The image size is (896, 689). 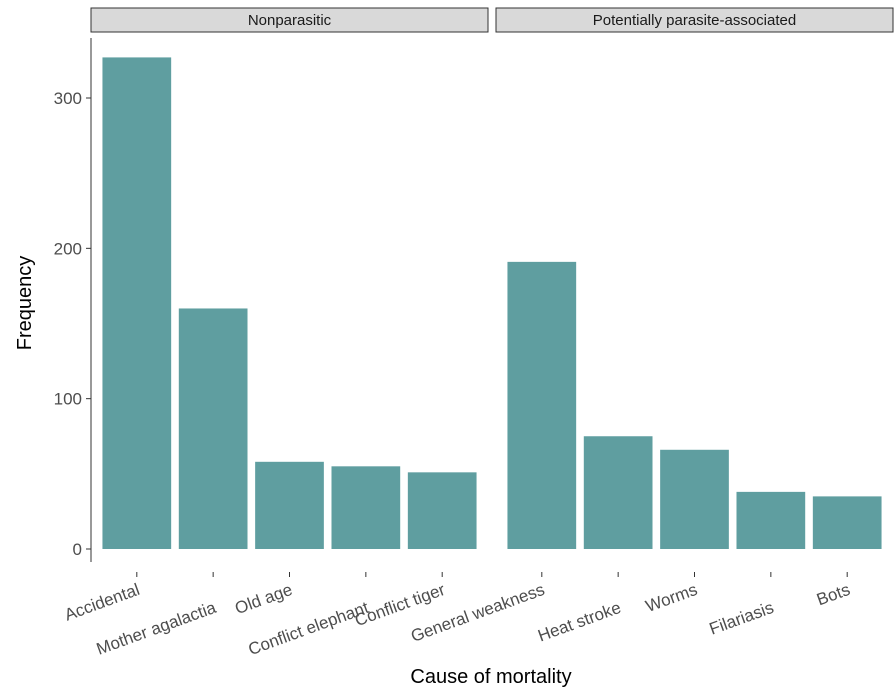 I want to click on strip-nonparasitic-box, so click(x=289, y=20).